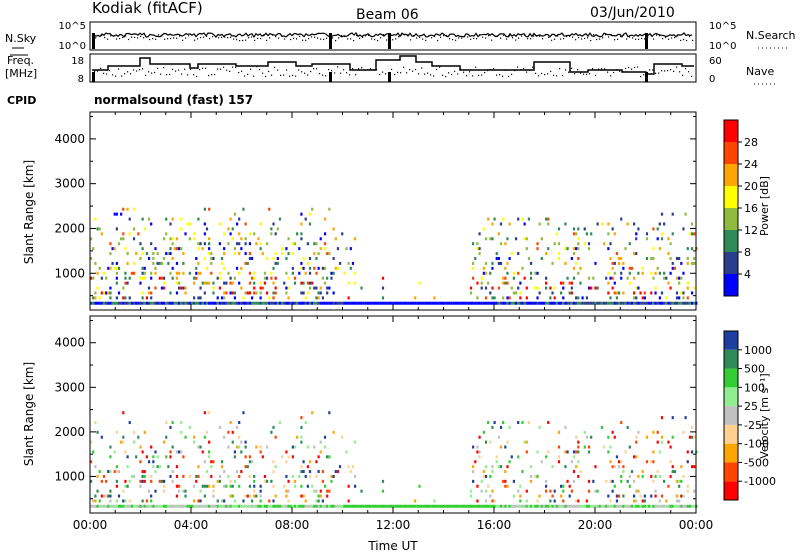  Describe the element at coordinates (20, 60) in the screenshot. I see `freq-label: Freq.` at that location.